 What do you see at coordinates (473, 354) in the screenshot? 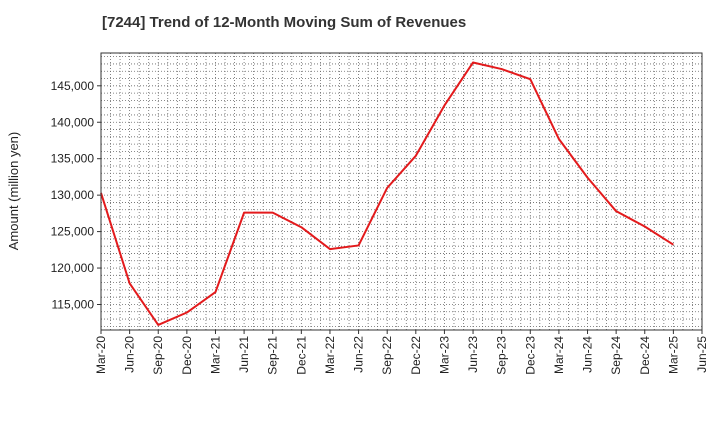
I see `x-tick-label: Jun-23` at bounding box center [473, 354].